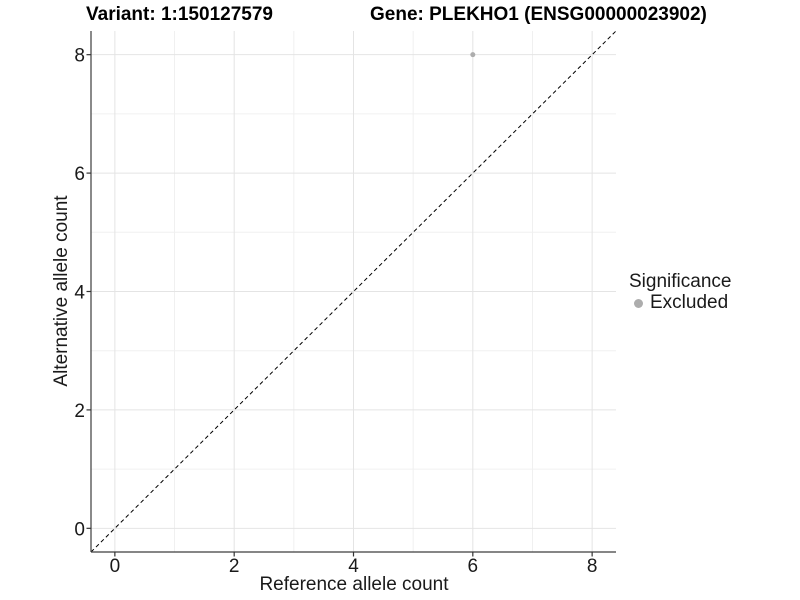 Image resolution: width=800 pixels, height=600 pixels. What do you see at coordinates (115, 566) in the screenshot?
I see `x-tick-label: 0` at bounding box center [115, 566].